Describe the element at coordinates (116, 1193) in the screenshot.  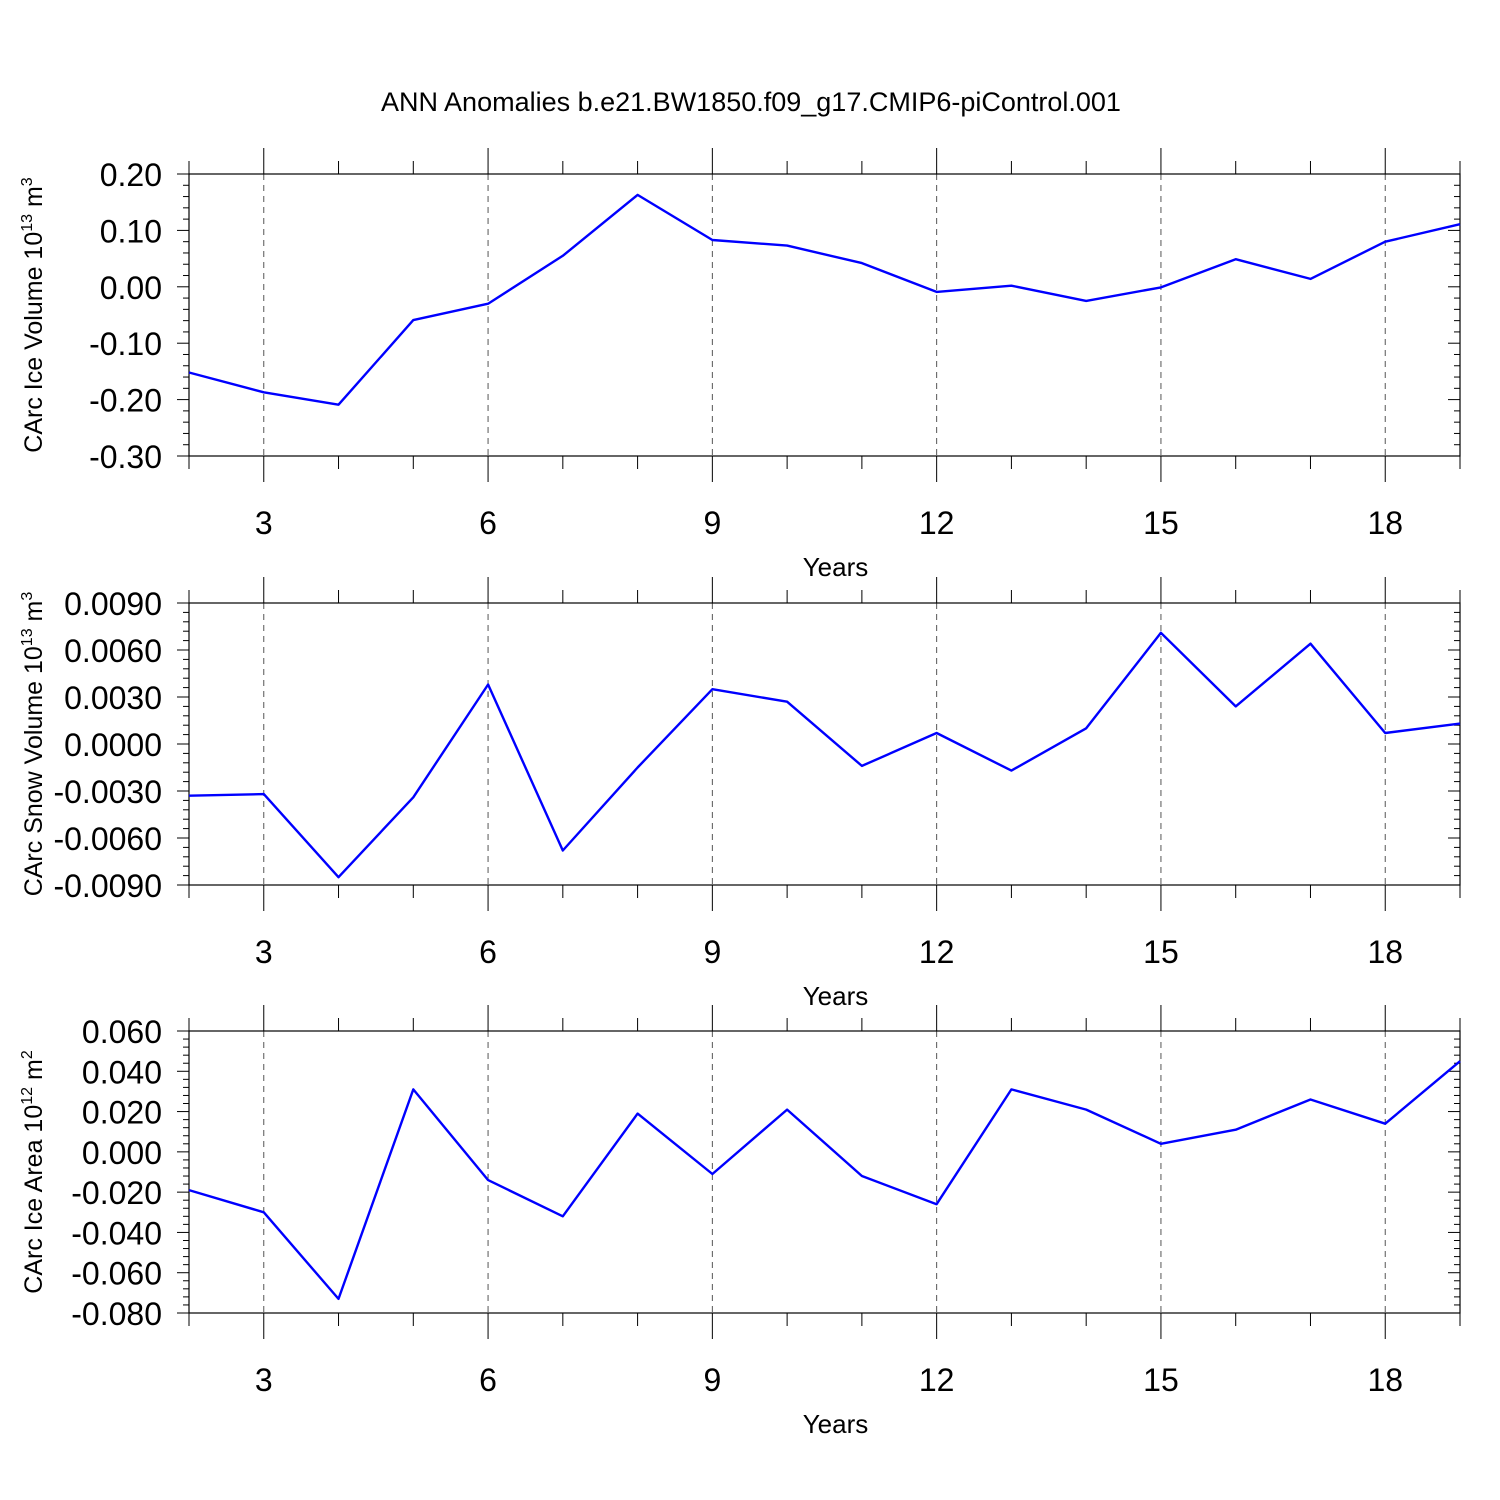
I see `y-tick-label: -0.020` at that location.